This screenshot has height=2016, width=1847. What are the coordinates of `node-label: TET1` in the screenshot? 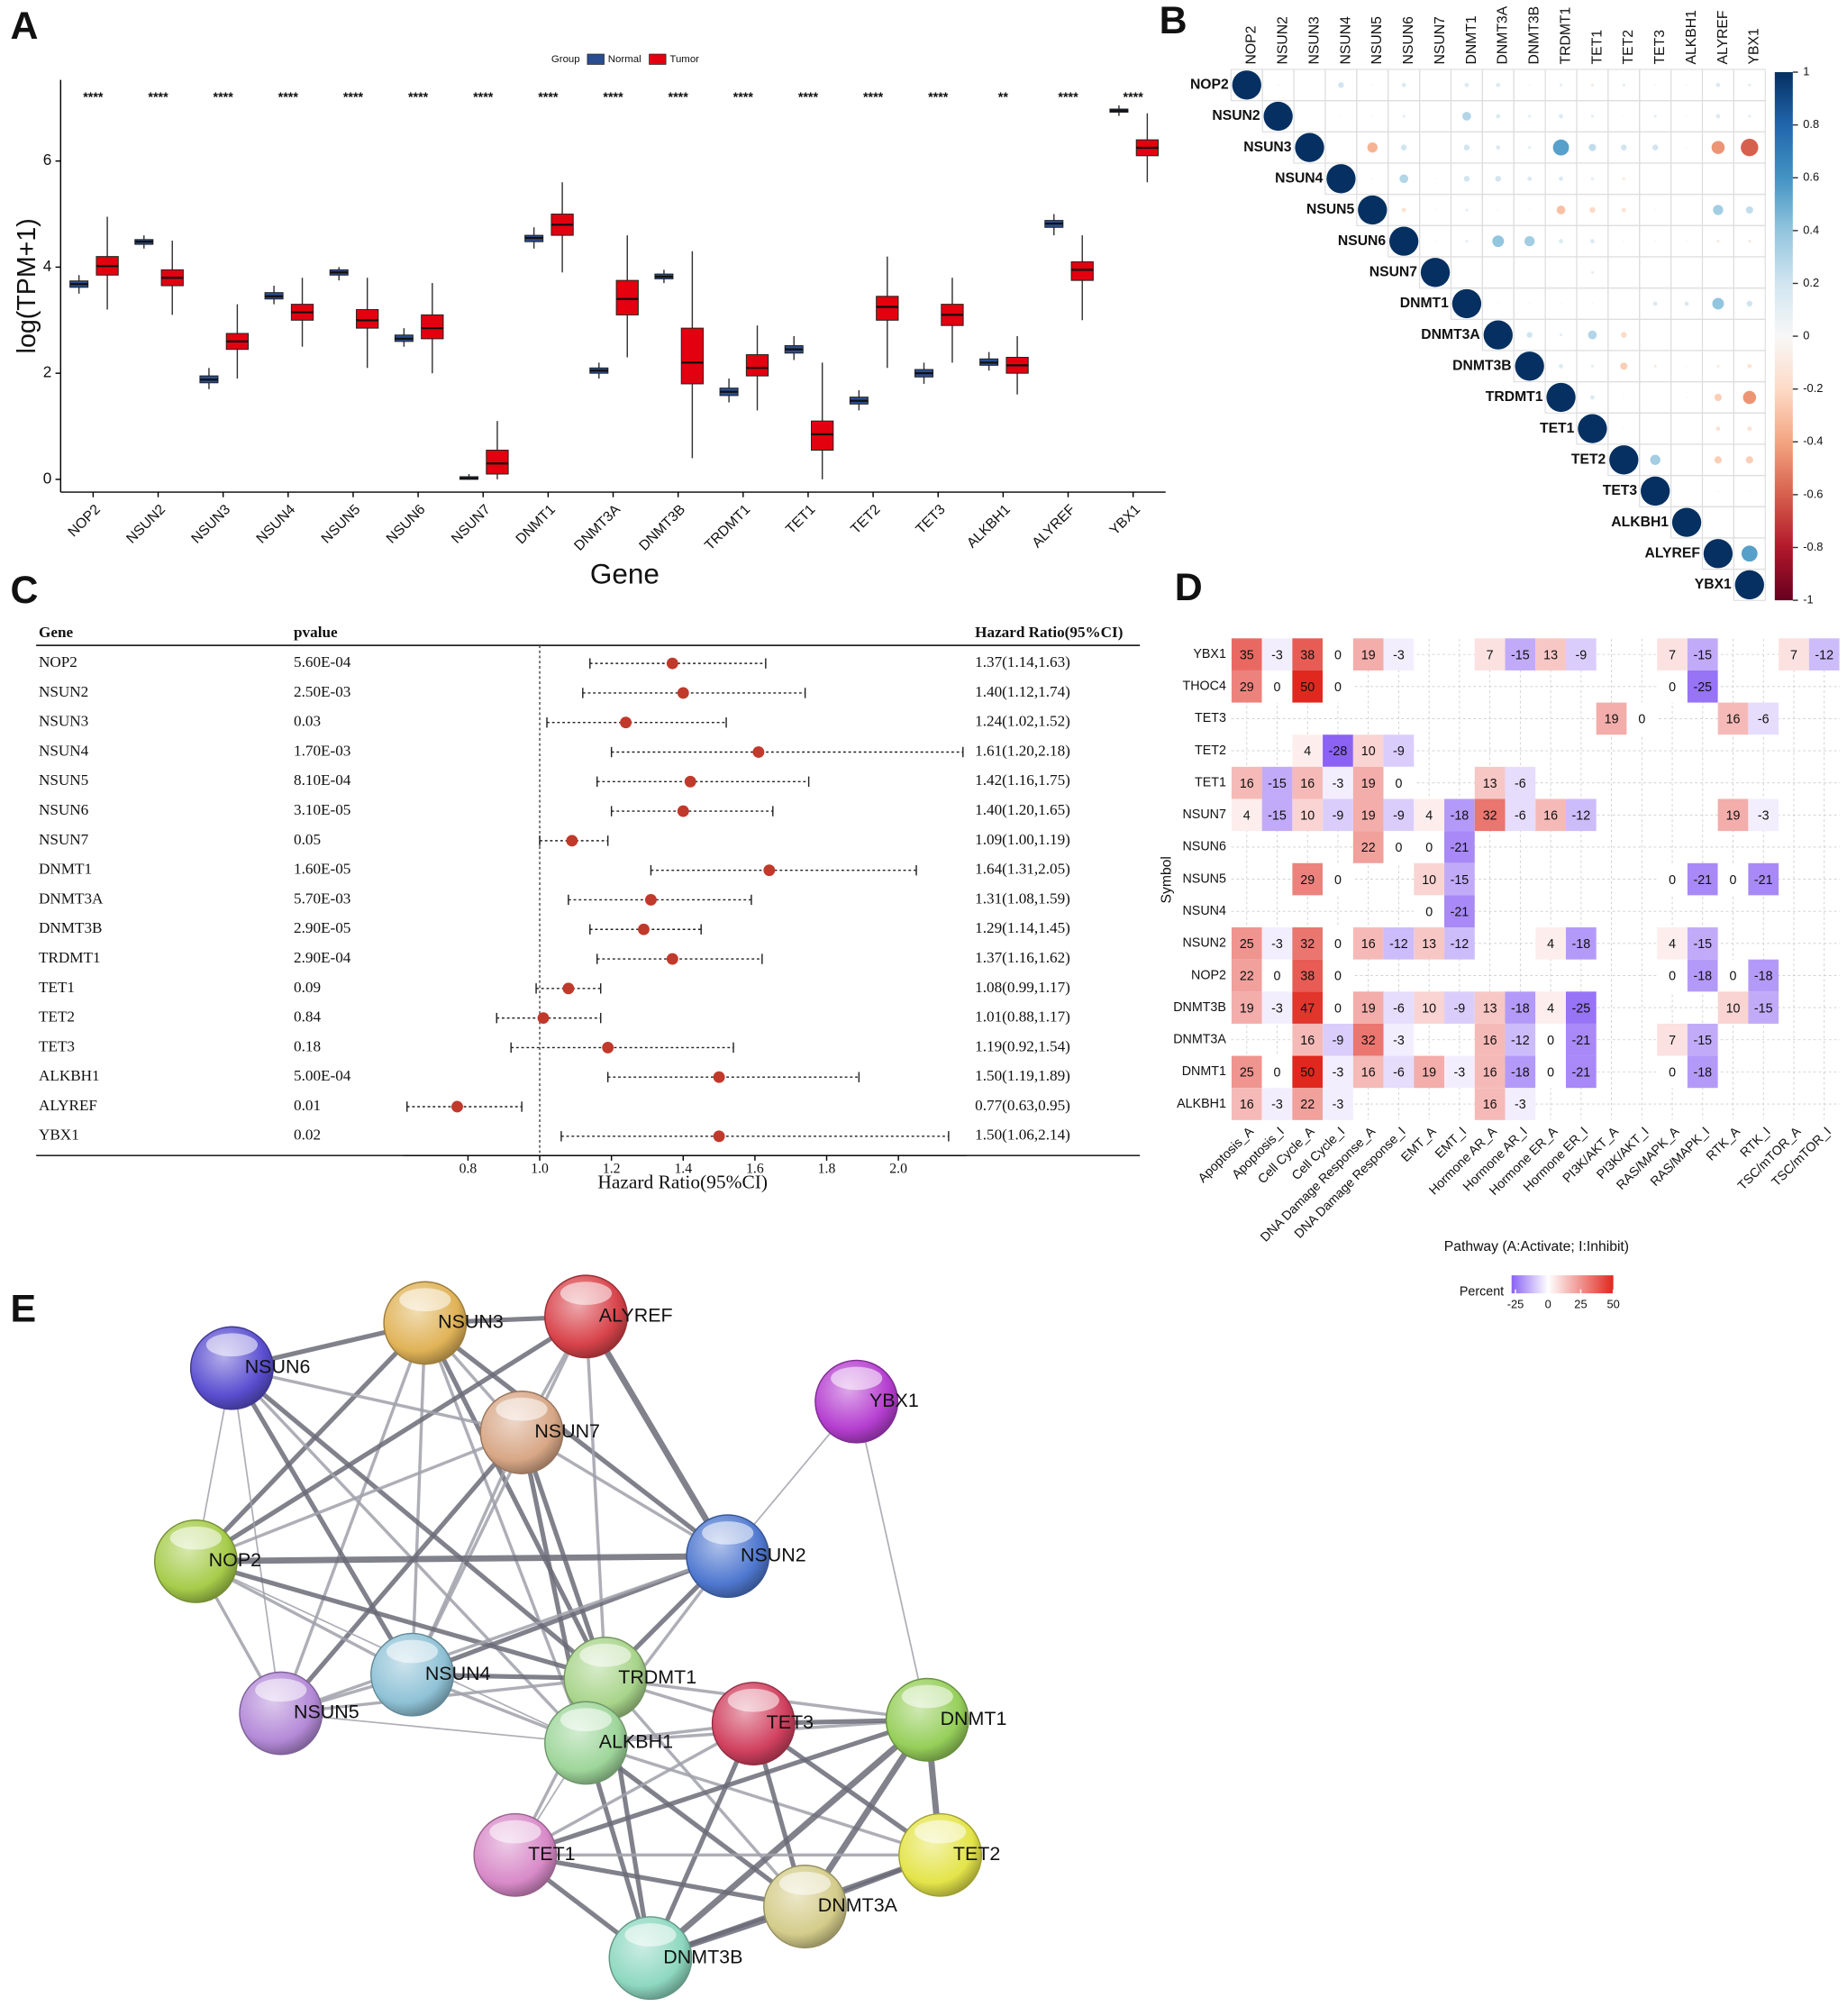 It's located at (551, 1854).